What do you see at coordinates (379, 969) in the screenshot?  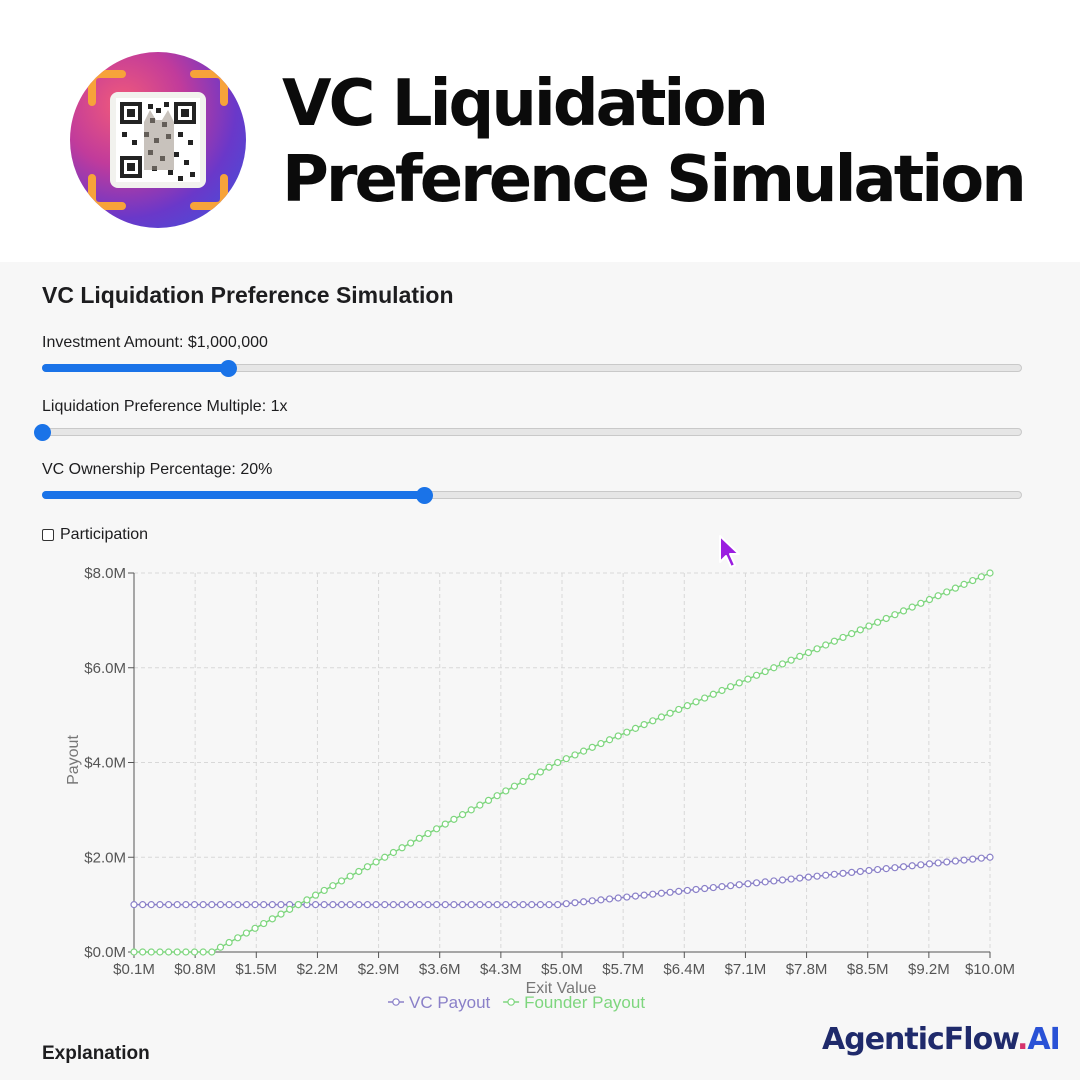 I see `x-tick-label: $2.9M` at bounding box center [379, 969].